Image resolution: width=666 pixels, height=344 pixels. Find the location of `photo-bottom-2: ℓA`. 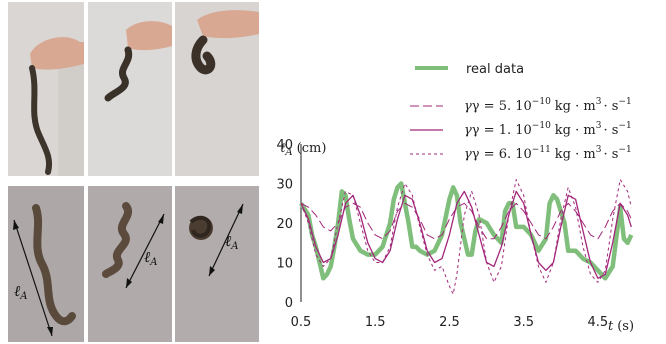

photo-bottom-2: ℓA is located at coordinates (130, 264).